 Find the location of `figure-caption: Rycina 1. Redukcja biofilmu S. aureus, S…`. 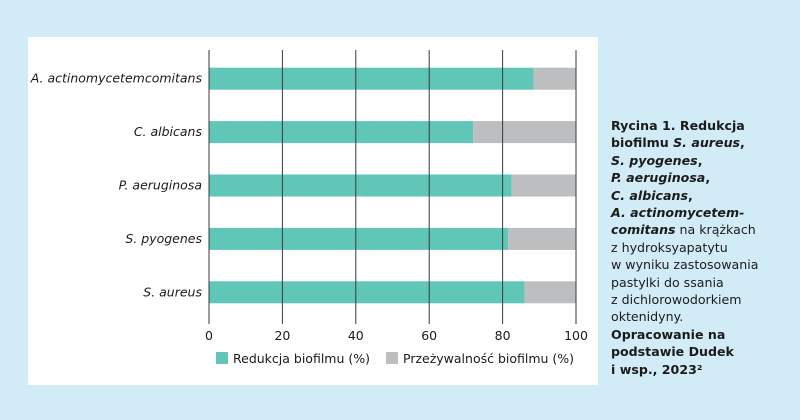

figure-caption: Rycina 1. Redukcja biofilmu S. aureus, S… is located at coordinates (703, 247).